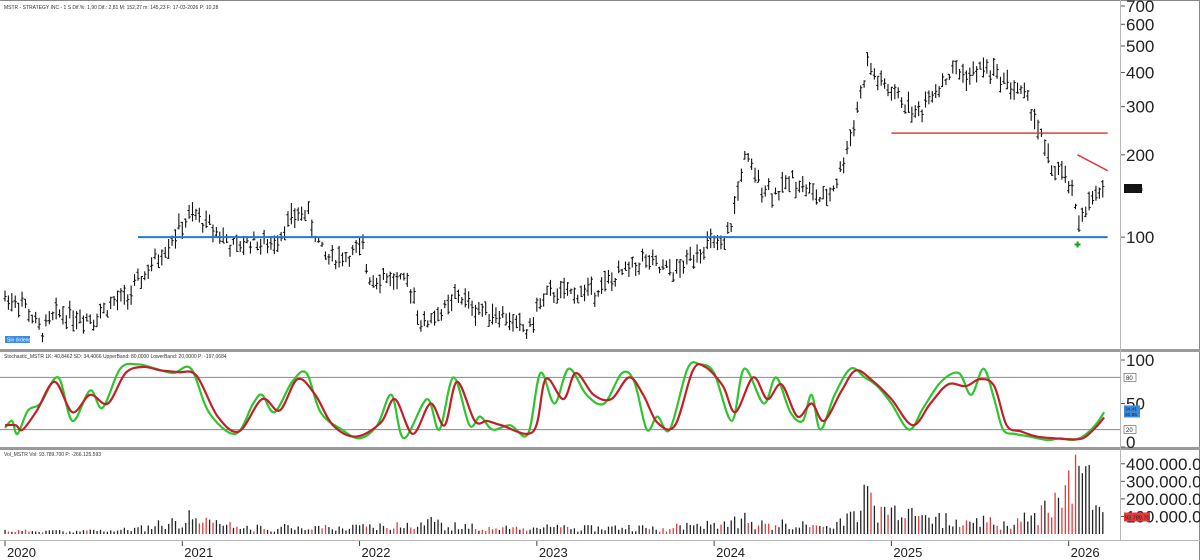 The width and height of the screenshot is (1200, 560). Describe the element at coordinates (17, 339) in the screenshot. I see `orders-badge` at that location.